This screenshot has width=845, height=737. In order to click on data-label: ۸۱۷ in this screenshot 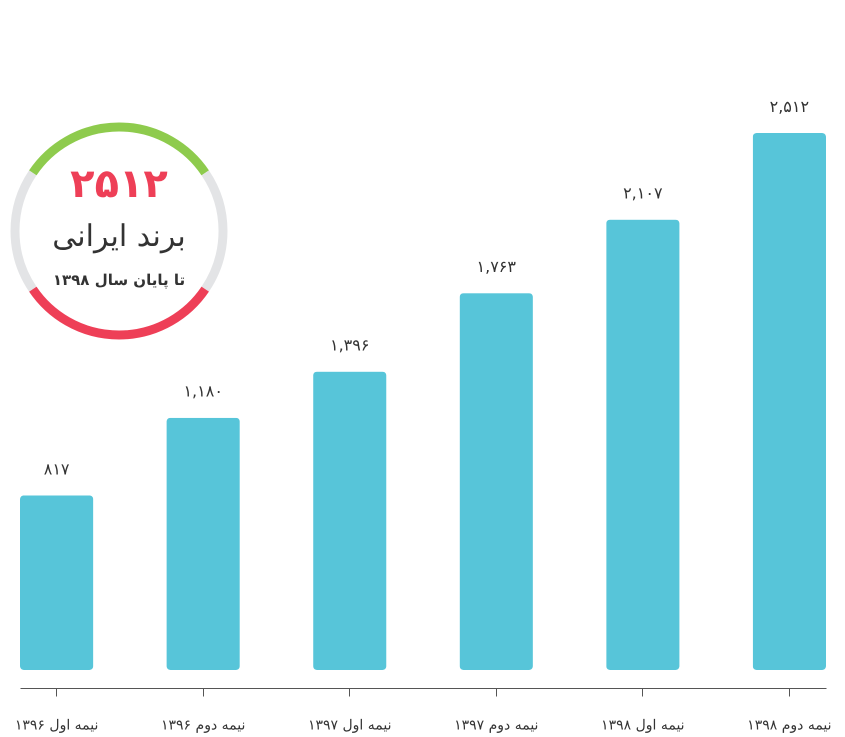, I will do `click(57, 468)`.